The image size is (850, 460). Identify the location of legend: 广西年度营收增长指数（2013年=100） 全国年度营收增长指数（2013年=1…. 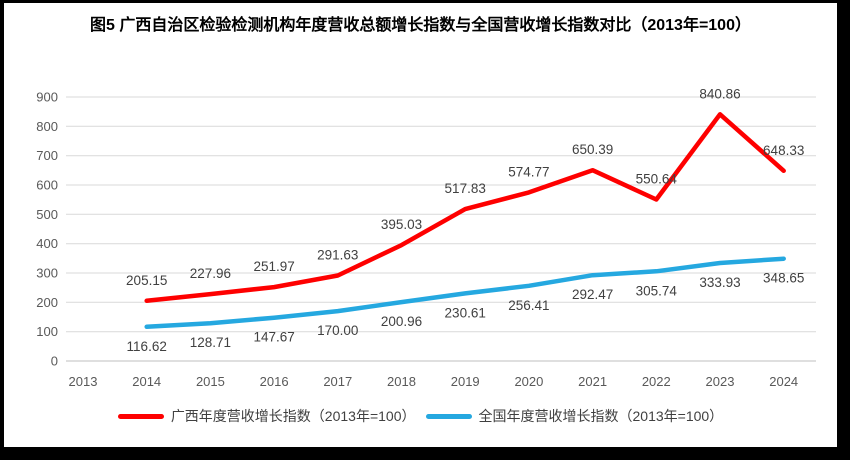
(420, 416).